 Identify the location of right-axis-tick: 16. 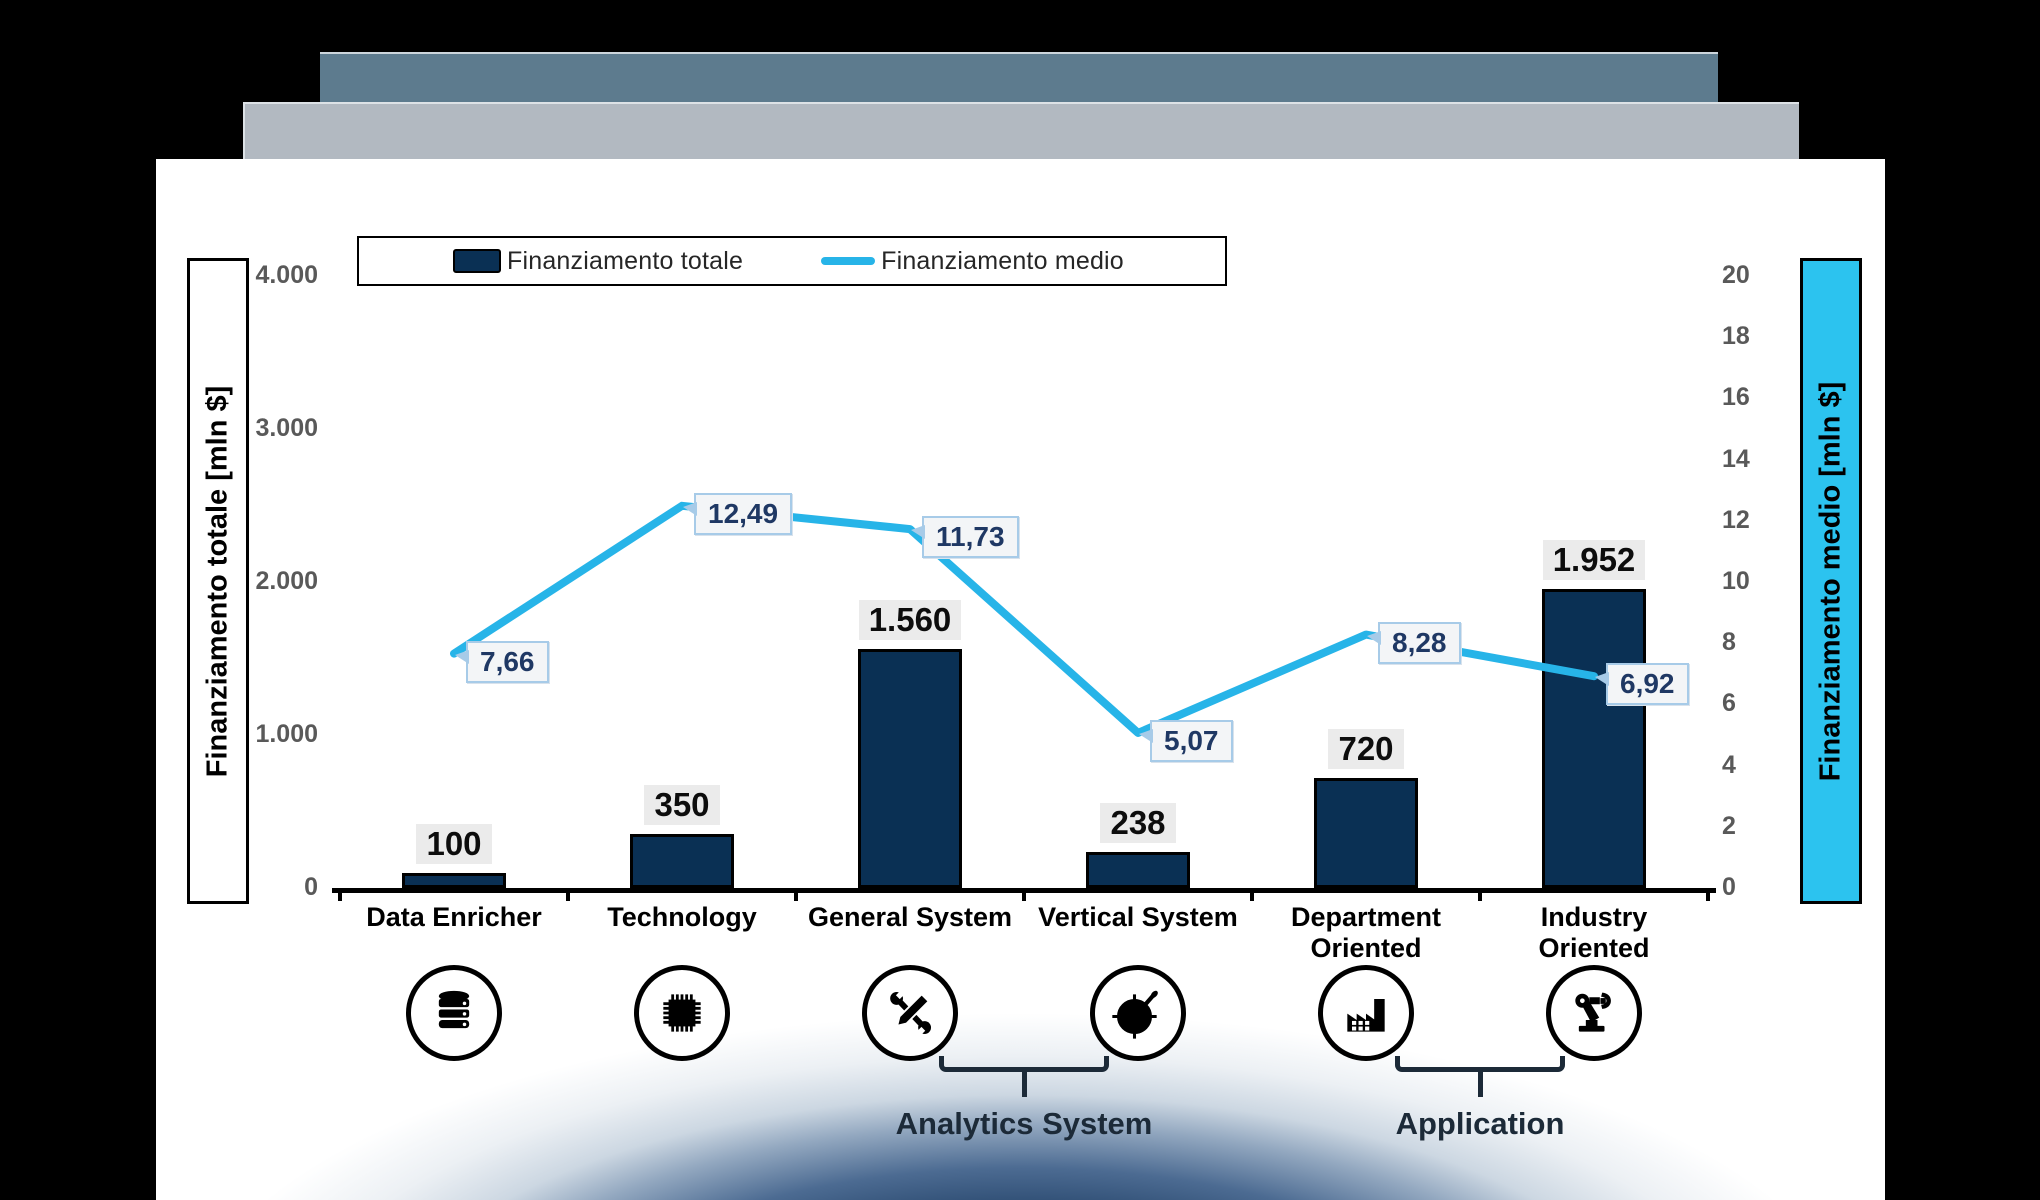
(1736, 397).